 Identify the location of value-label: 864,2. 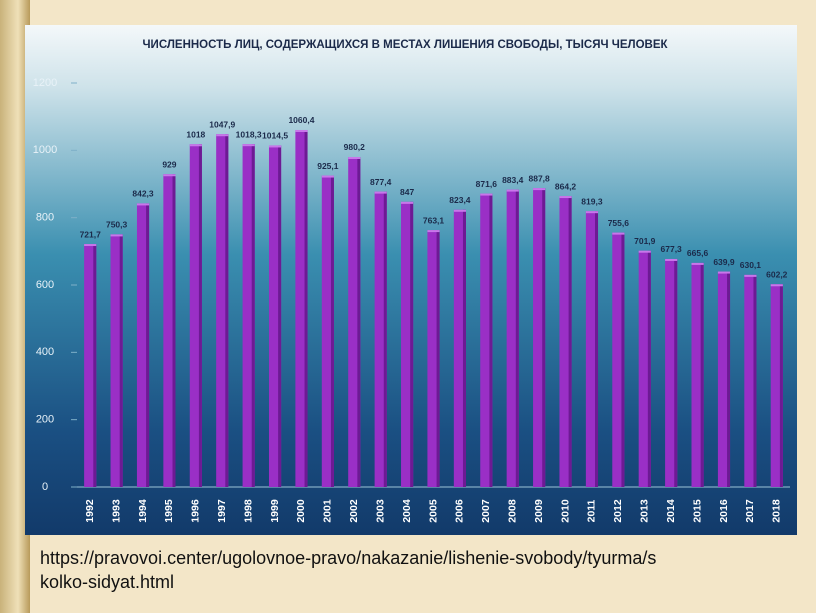
(566, 186).